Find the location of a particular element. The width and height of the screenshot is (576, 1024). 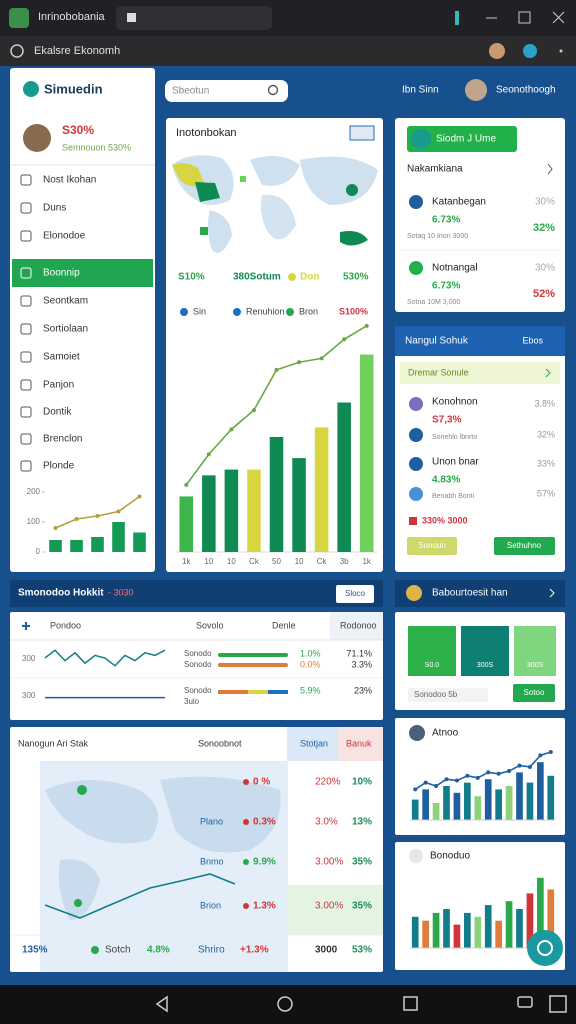

tab is located at coordinates (194, 18).